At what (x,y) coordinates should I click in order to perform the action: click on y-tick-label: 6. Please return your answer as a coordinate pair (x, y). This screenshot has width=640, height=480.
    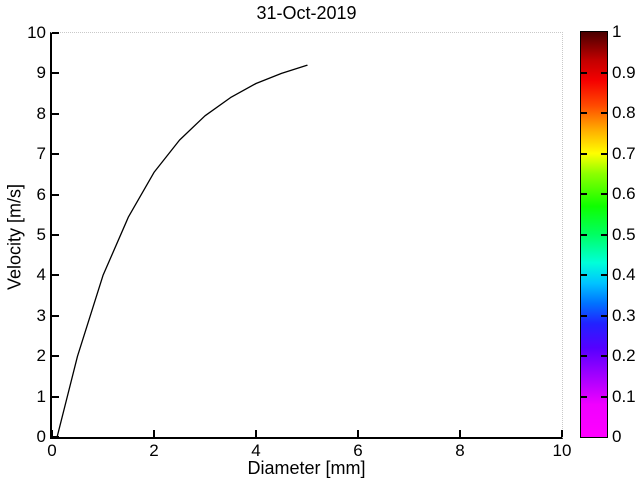
    Looking at the image, I should click on (41, 194).